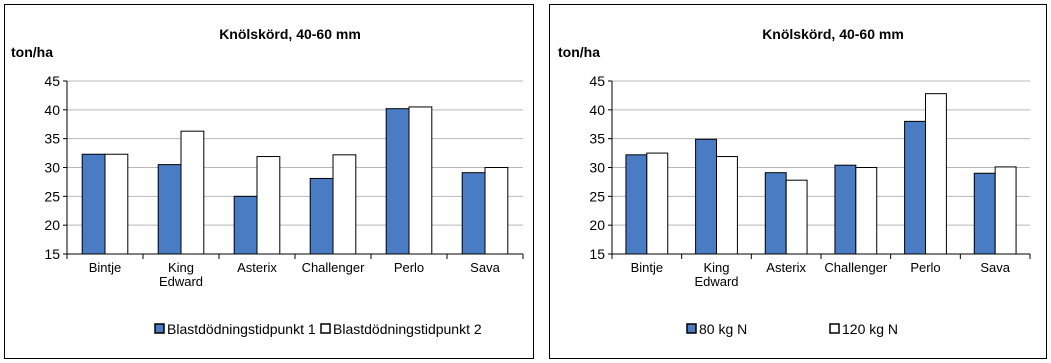 The width and height of the screenshot is (1051, 363). Describe the element at coordinates (241, 329) in the screenshot. I see `legend-label-1: Blastdödningstidpunkt 1` at that location.